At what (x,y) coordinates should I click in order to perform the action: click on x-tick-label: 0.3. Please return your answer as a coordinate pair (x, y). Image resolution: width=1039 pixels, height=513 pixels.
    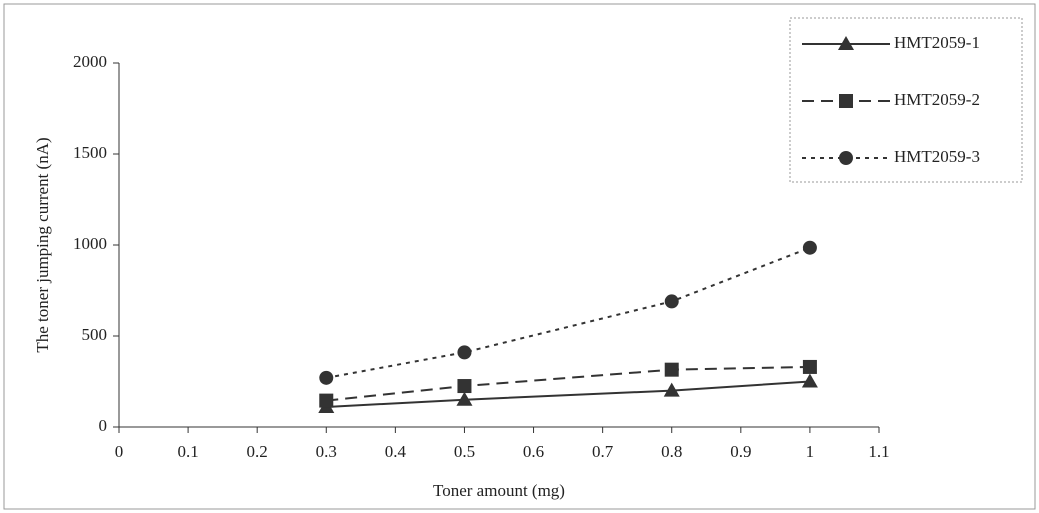
    Looking at the image, I should click on (326, 451).